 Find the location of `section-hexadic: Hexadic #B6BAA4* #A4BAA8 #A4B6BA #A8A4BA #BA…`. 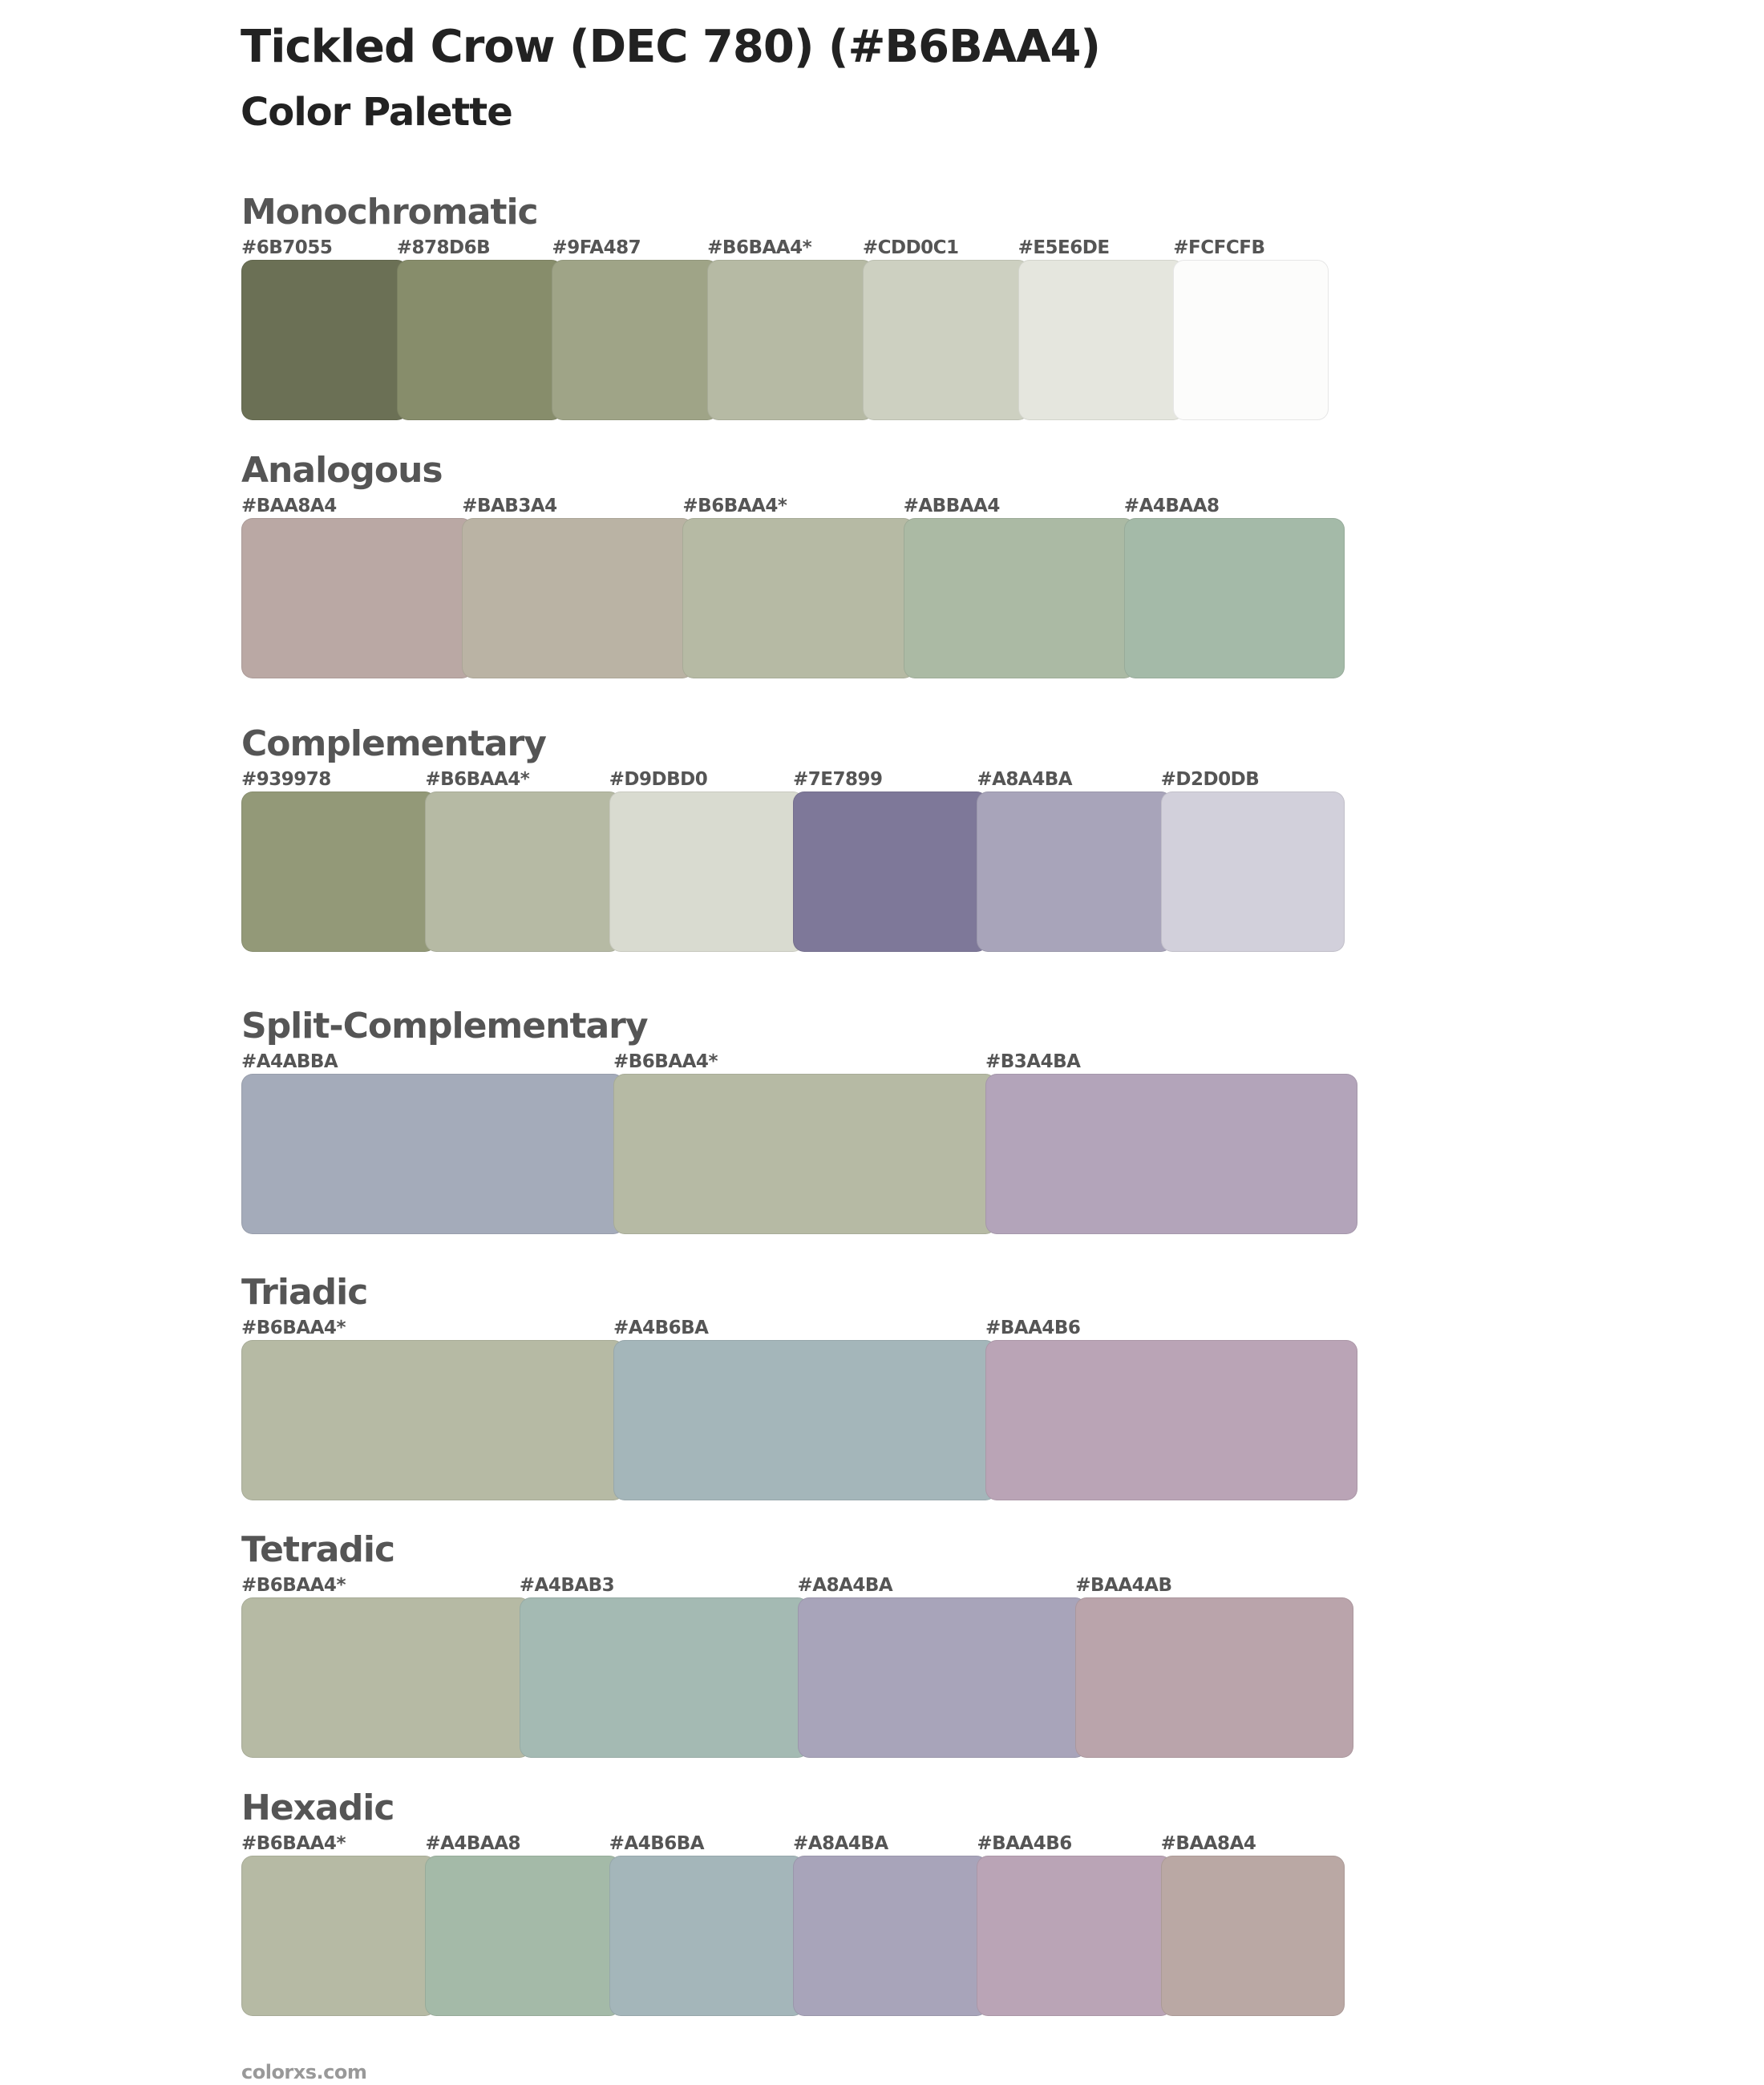

section-hexadic: Hexadic #B6BAA4* #A4BAA8 #A4B6BA #A8A4BA #BA… is located at coordinates (793, 1901).